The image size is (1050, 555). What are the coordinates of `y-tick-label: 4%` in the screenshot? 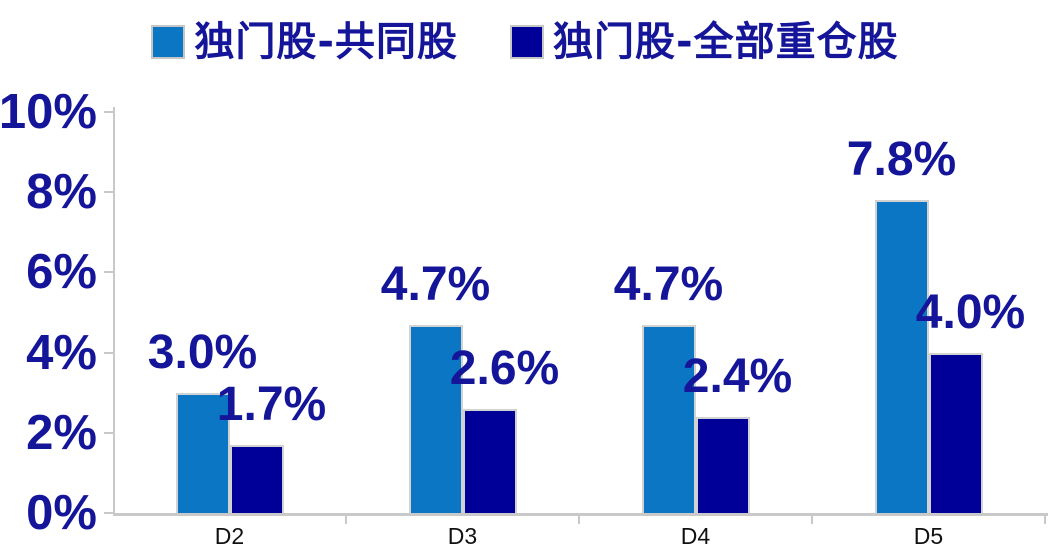 It's located at (61, 352).